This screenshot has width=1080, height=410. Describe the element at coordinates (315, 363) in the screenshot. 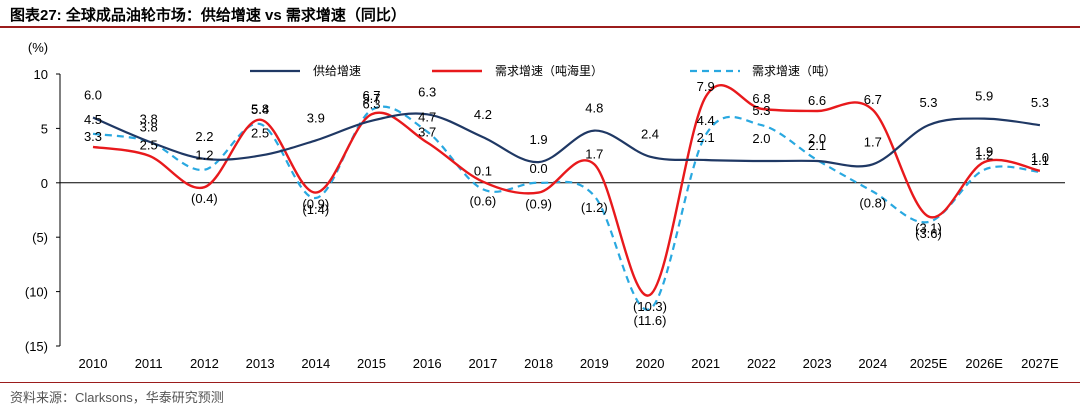

I see `x-tick-label: 2014` at that location.